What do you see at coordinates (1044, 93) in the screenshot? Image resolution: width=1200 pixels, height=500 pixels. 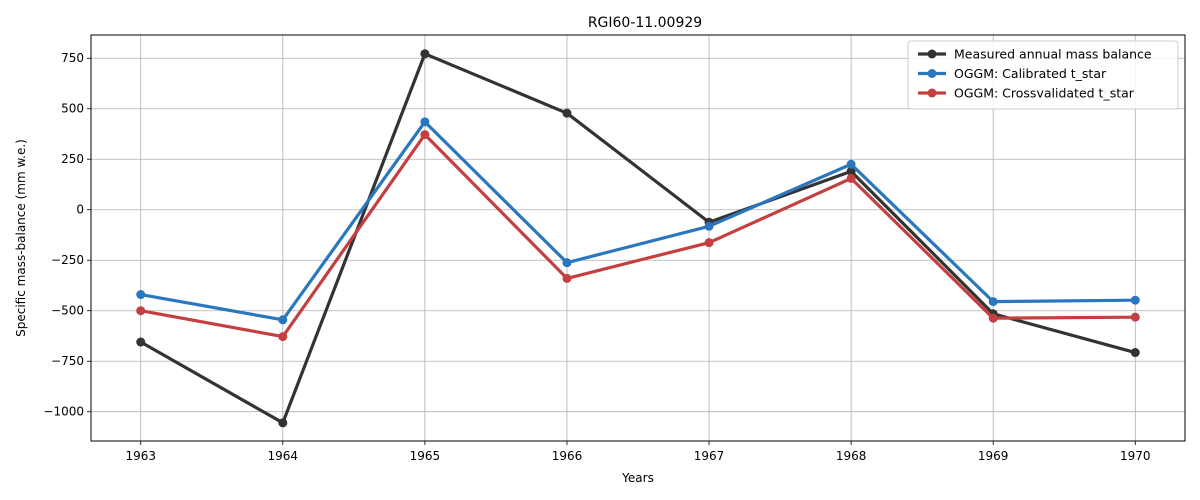 I see `legend-label: OGGM: Crossvalidated t_star` at bounding box center [1044, 93].